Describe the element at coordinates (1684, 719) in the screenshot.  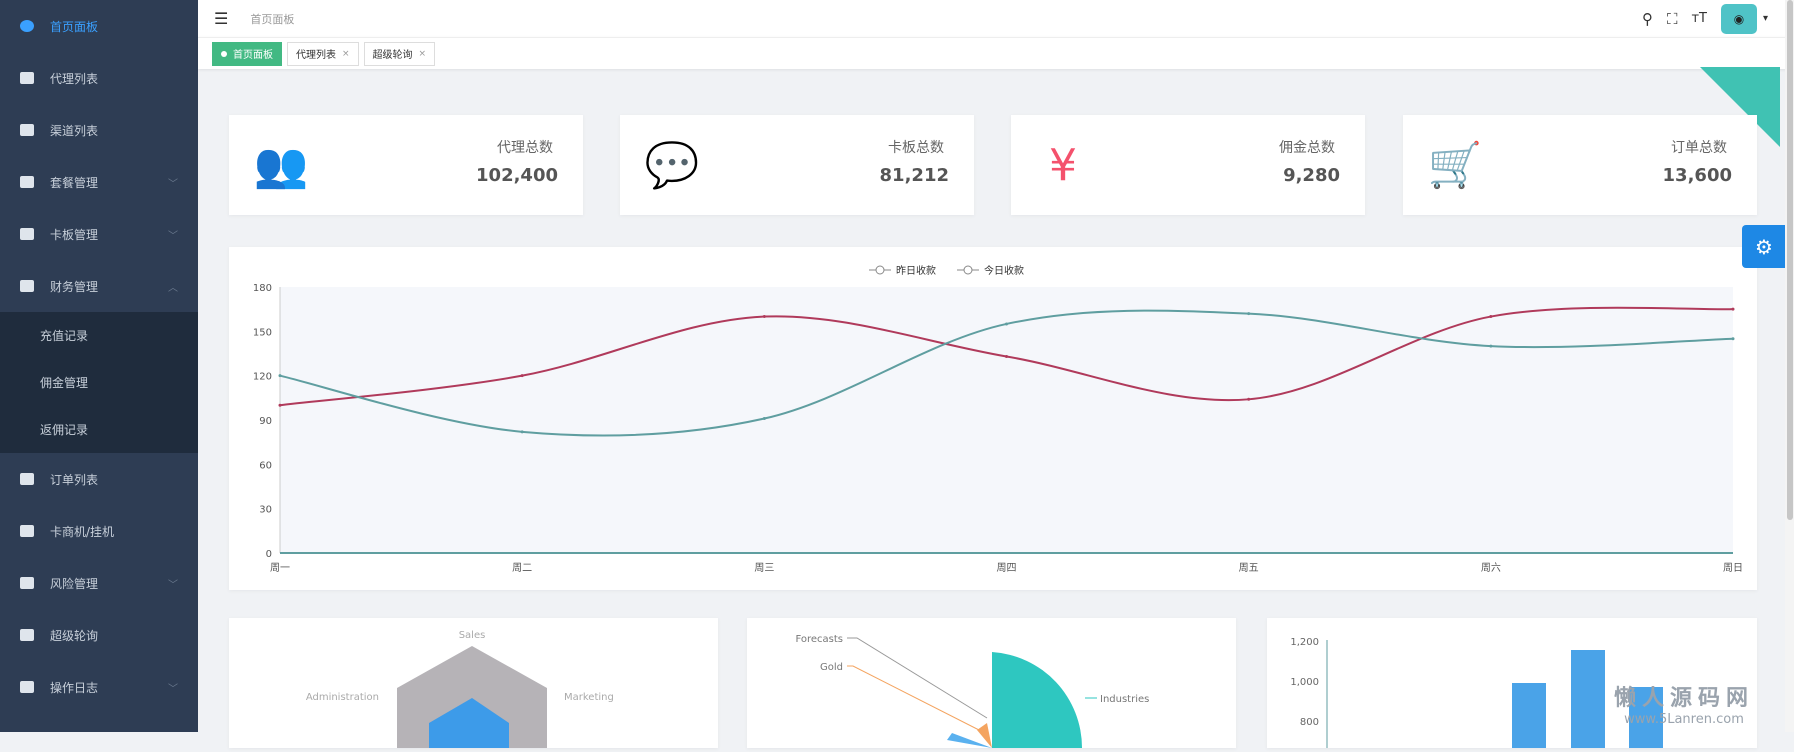
I see `watermark-url: www.5Lanren.com` at that location.